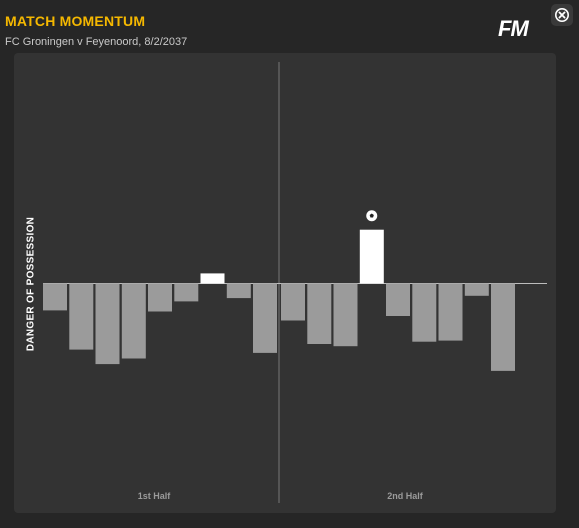 The width and height of the screenshot is (579, 528). I want to click on ball-icon, so click(372, 216).